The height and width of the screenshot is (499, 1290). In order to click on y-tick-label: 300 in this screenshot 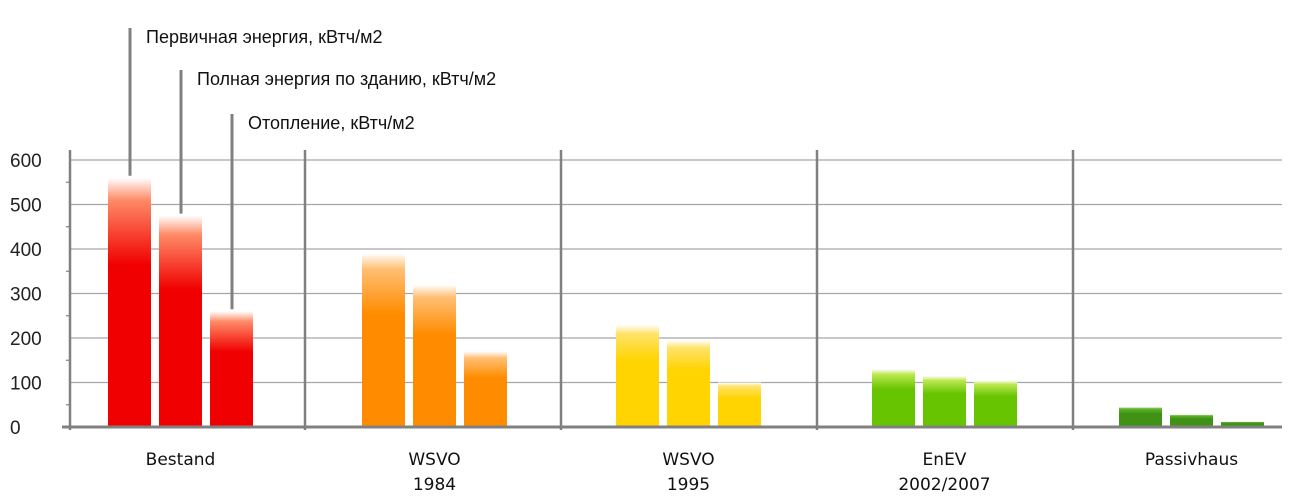, I will do `click(26, 295)`.